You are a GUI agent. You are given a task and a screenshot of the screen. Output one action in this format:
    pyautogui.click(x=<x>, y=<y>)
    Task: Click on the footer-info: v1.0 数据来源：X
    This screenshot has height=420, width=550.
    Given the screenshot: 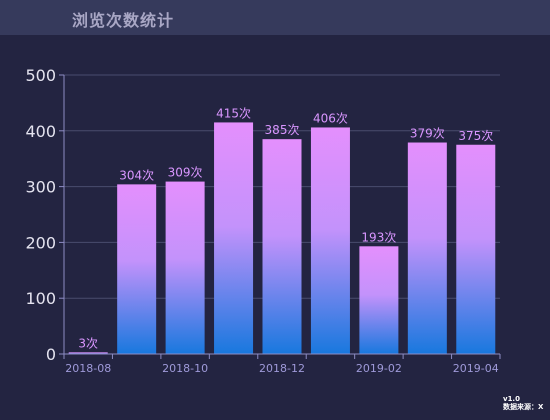 What is the action you would take?
    pyautogui.click(x=523, y=403)
    